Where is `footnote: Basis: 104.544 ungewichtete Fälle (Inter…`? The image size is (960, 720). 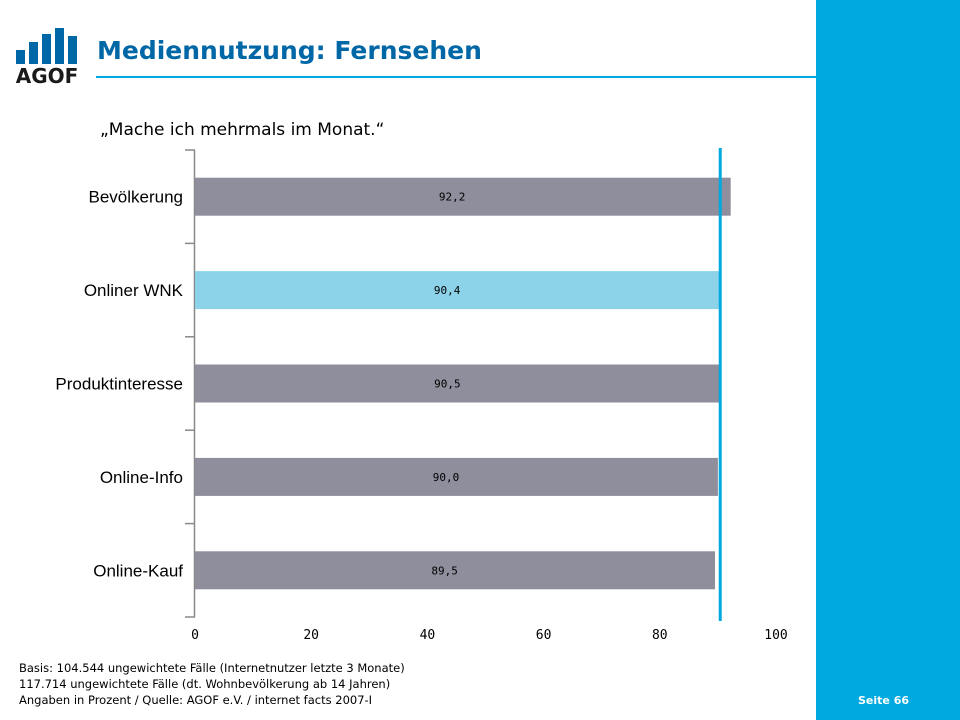
footnote: Basis: 104.544 ungewichtete Fälle (Inter… is located at coordinates (212, 684).